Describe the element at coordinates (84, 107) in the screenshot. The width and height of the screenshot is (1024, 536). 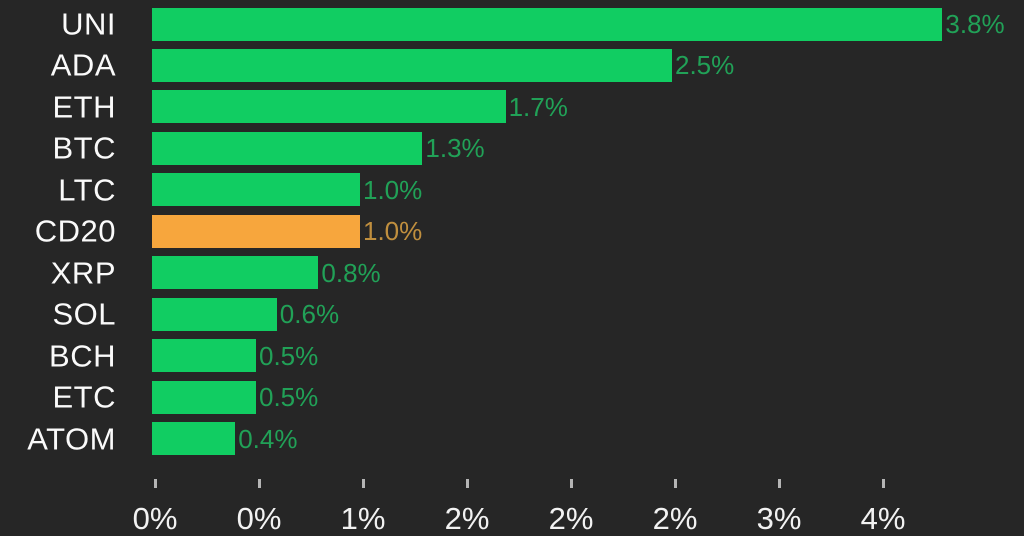
I see `category-label-eth: ETH` at that location.